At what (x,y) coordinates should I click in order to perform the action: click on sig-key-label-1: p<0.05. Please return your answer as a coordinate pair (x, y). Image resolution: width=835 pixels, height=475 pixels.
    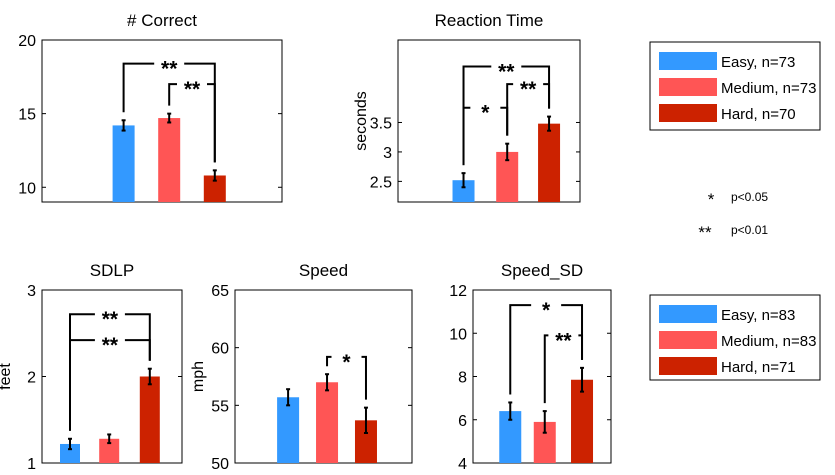
    Looking at the image, I should click on (749, 197).